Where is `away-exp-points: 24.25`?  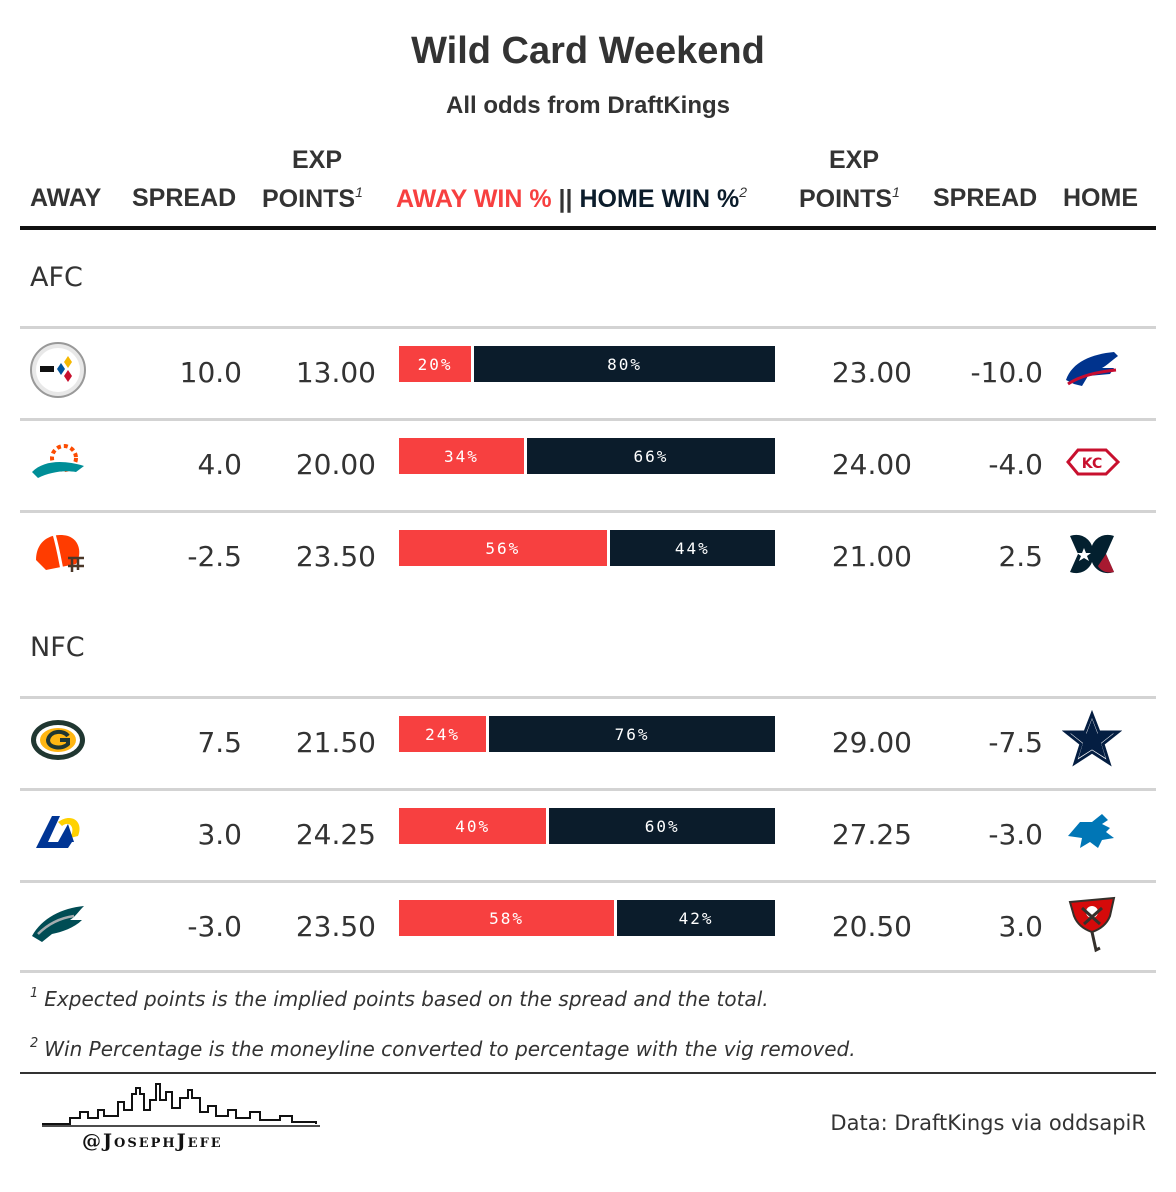
away-exp-points: 24.25 is located at coordinates (335, 834).